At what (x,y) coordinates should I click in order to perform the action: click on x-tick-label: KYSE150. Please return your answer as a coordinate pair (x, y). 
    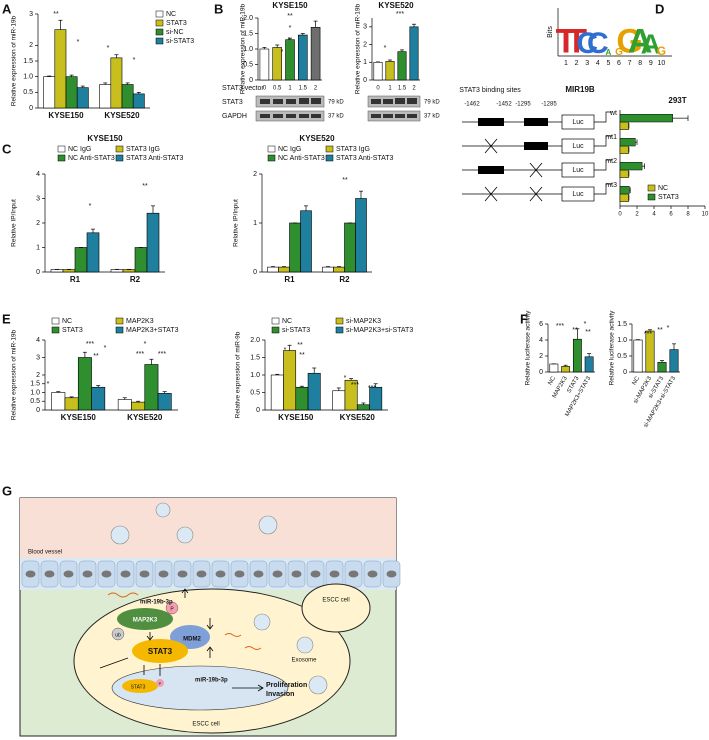
    Looking at the image, I should click on (296, 417).